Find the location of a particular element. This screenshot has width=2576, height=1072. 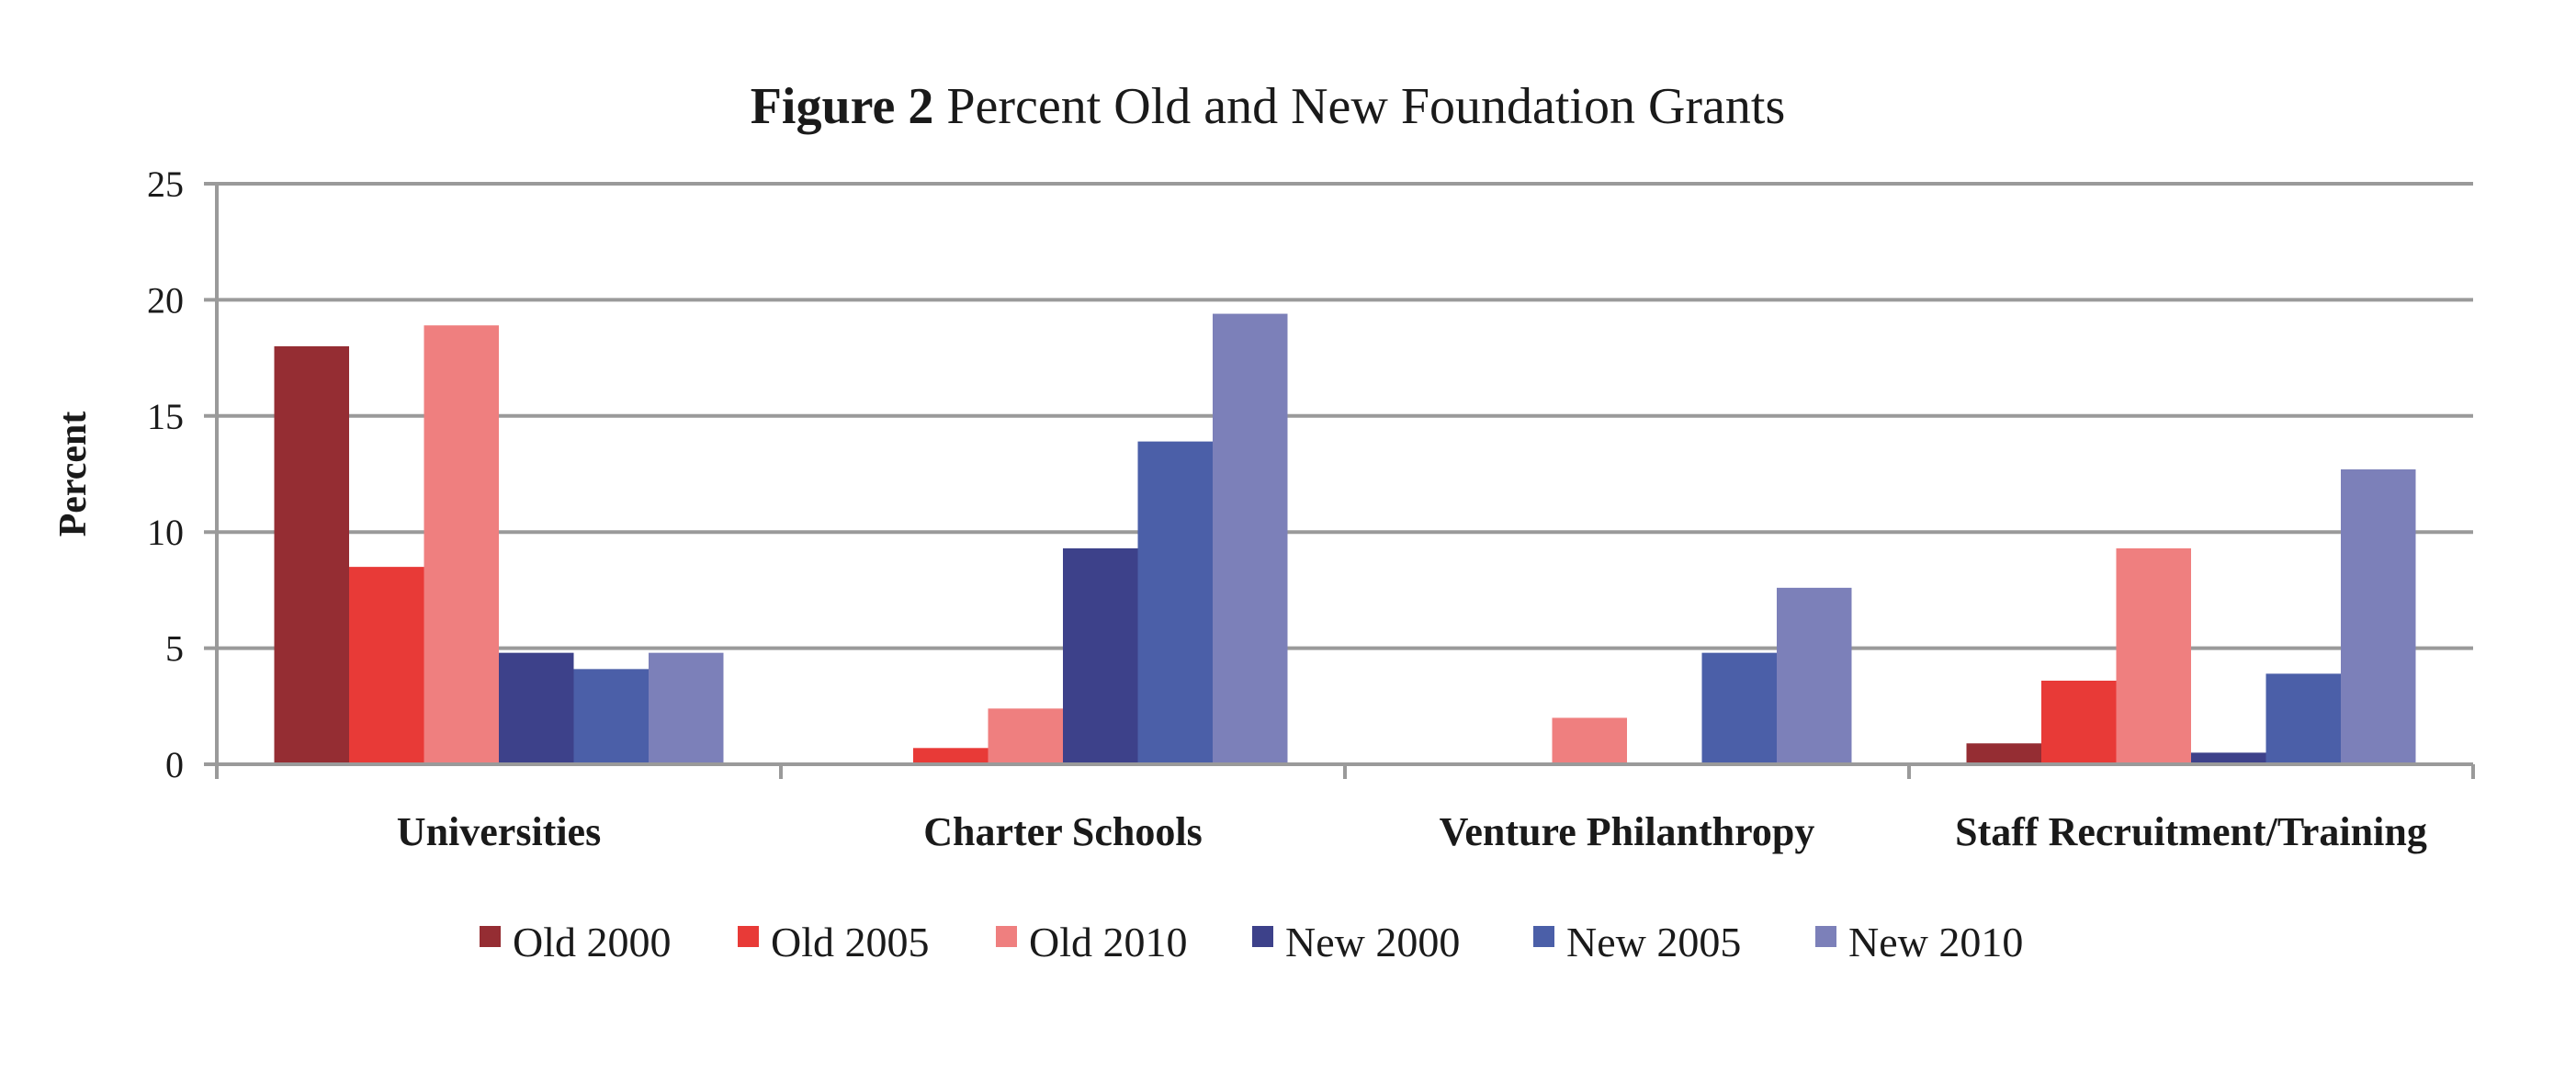

legend-item: New 2005 is located at coordinates (1637, 942).